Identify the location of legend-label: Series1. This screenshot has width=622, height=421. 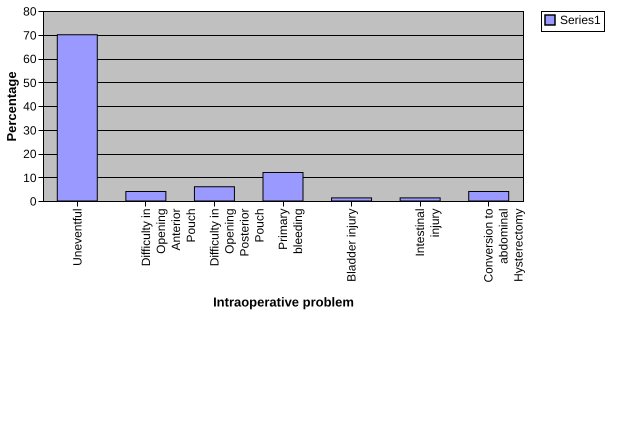
(581, 20).